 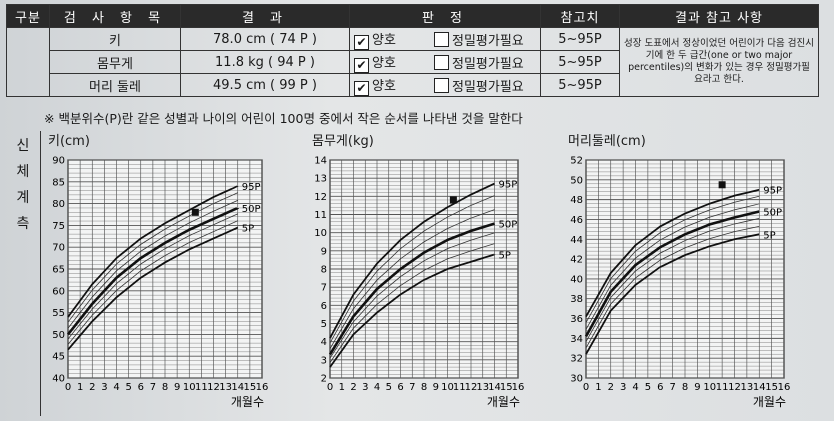 What do you see at coordinates (115, 85) in the screenshot?
I see `row-item: 머리 둘레` at bounding box center [115, 85].